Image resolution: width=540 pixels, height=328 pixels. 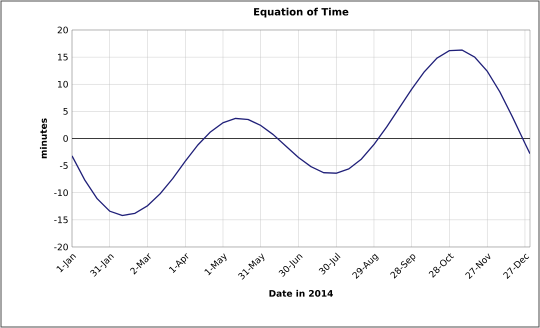 I want to click on y-tick-label: 20, so click(x=63, y=30).